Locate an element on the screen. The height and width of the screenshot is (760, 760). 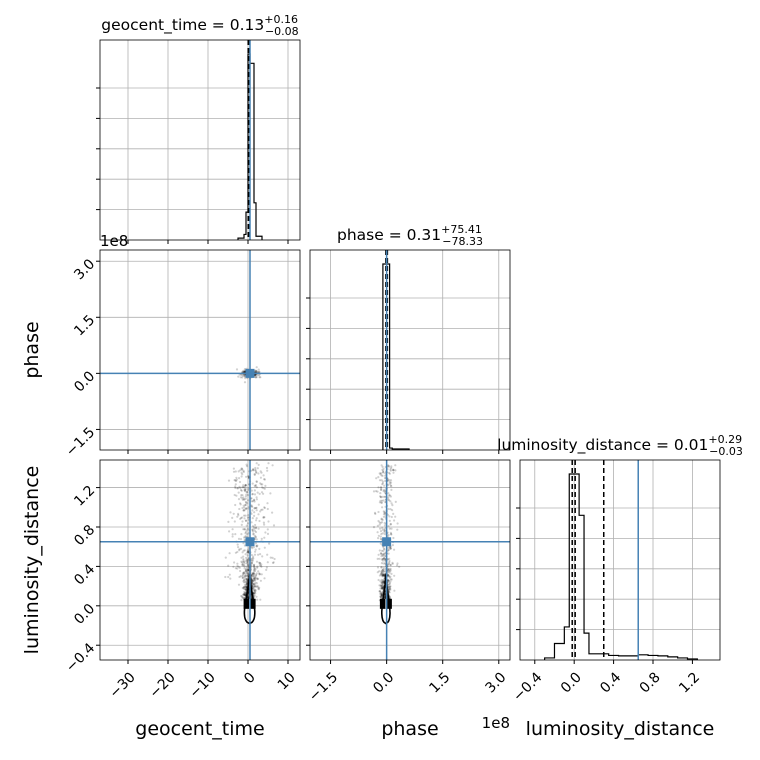
panel-title-geocent_time: geocent_time = 0.13+0.16 −0.08 is located at coordinates (199, 25).